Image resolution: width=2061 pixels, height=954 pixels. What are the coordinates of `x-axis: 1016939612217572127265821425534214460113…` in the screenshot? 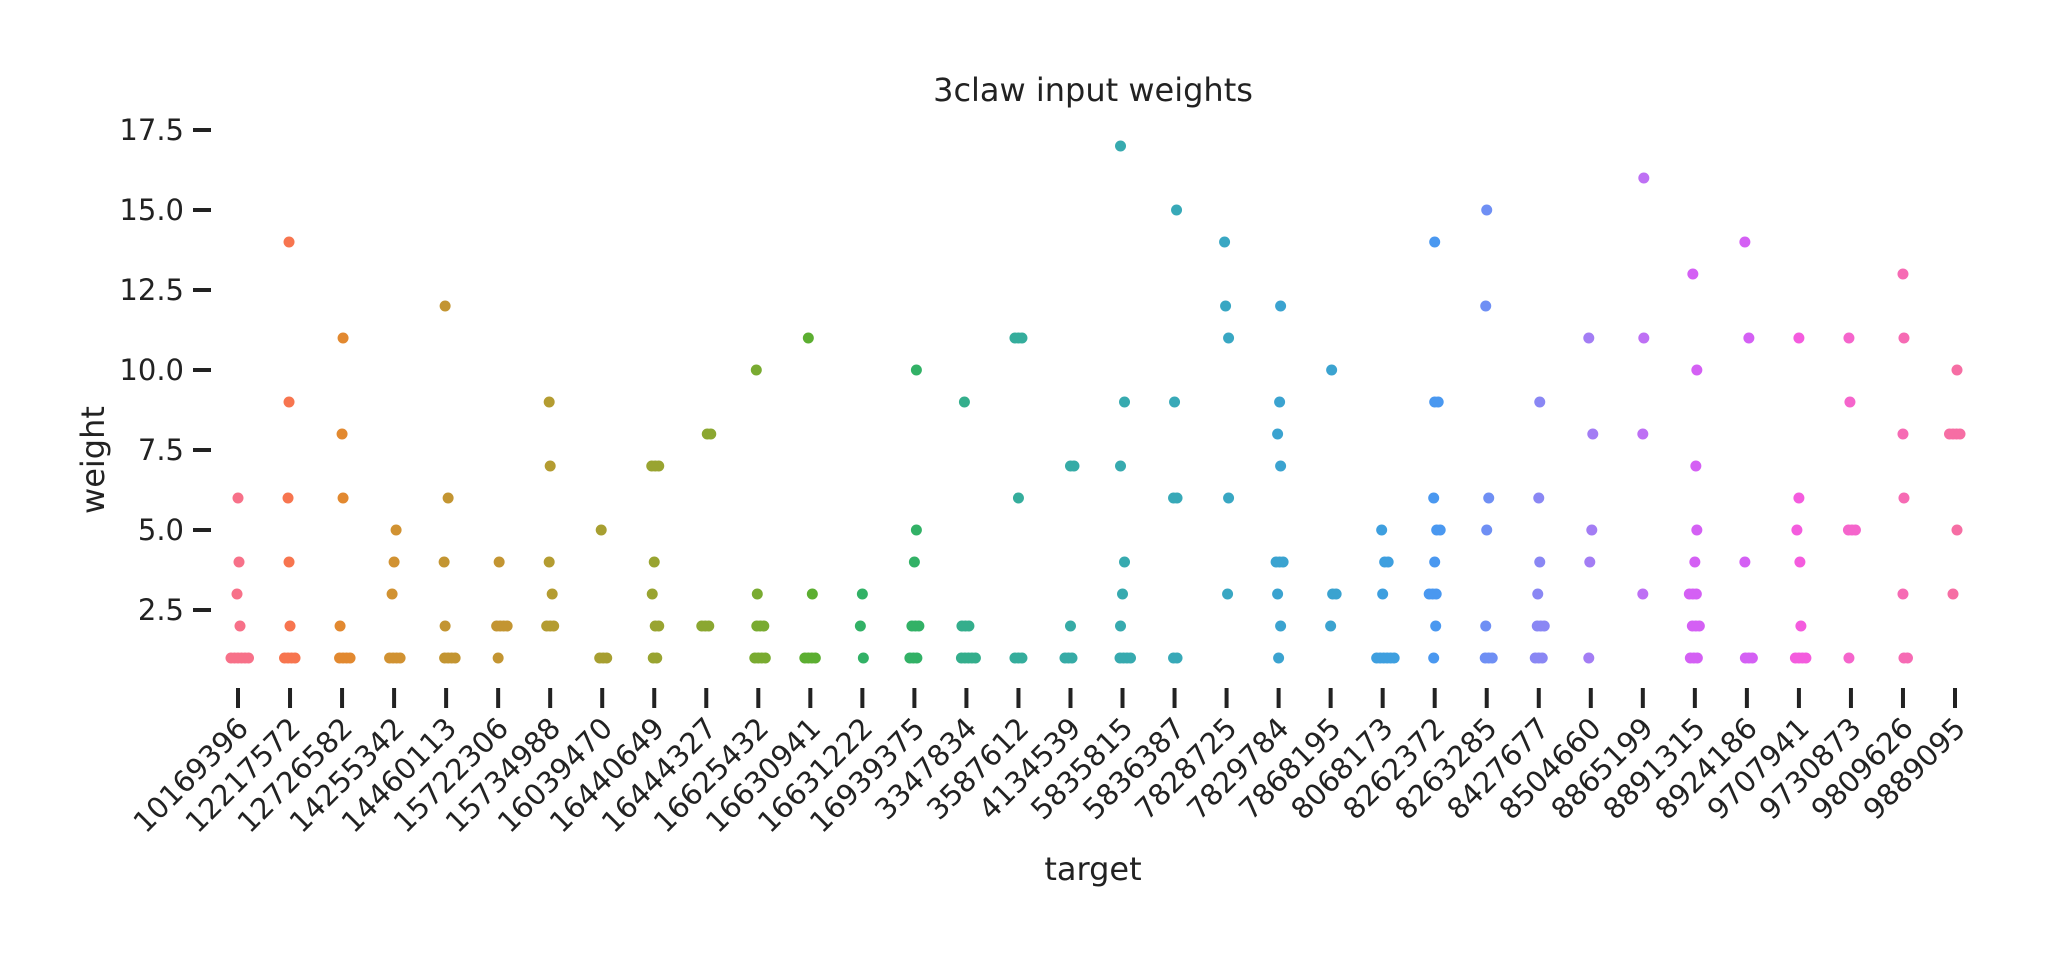 It's located at (1049, 763).